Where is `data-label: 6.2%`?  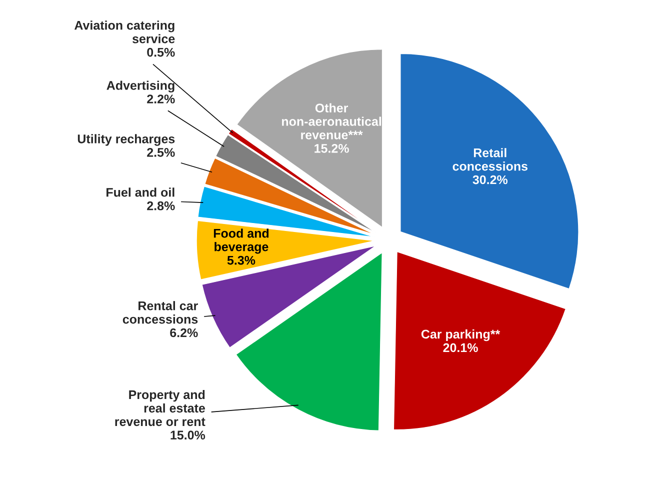 data-label: 6.2% is located at coordinates (184, 333).